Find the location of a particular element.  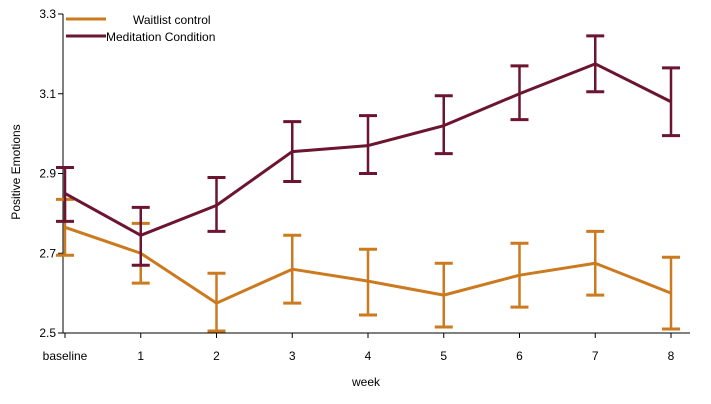

x-axis-ticks: baseline 1 2 3 4 5 6 7 8 is located at coordinates (359, 348).